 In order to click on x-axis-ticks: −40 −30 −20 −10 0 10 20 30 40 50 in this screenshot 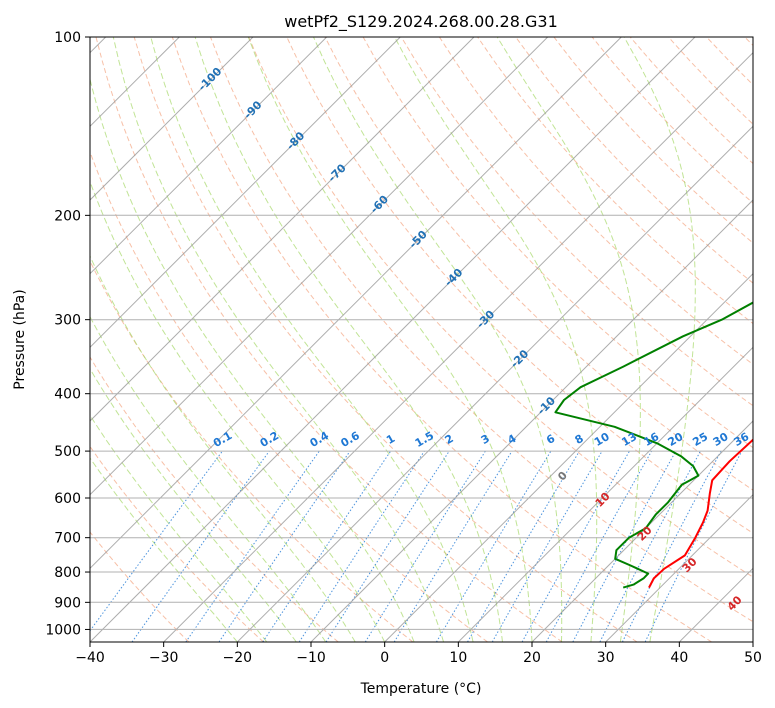, I will do `click(418, 654)`.